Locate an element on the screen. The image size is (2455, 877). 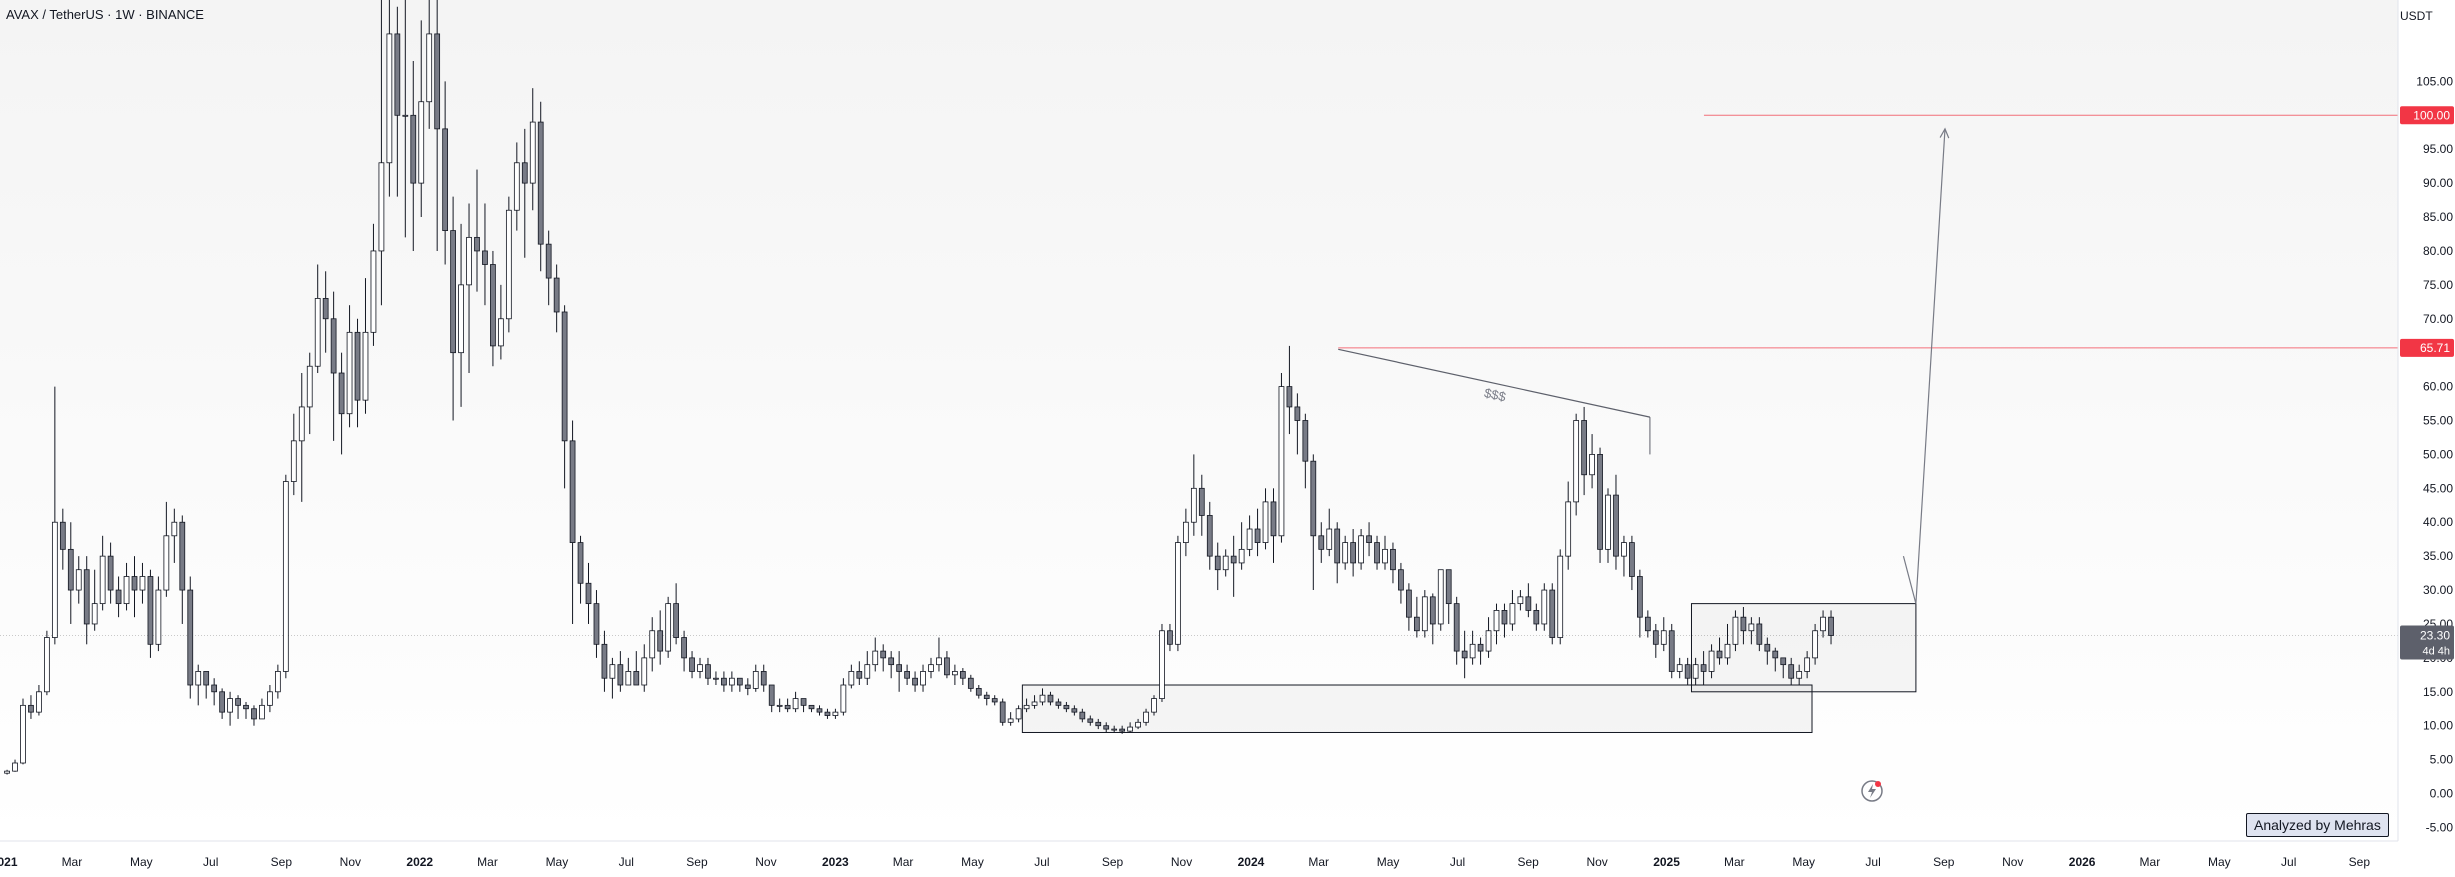
price-tick-label: 10.00 is located at coordinates (2438, 726).